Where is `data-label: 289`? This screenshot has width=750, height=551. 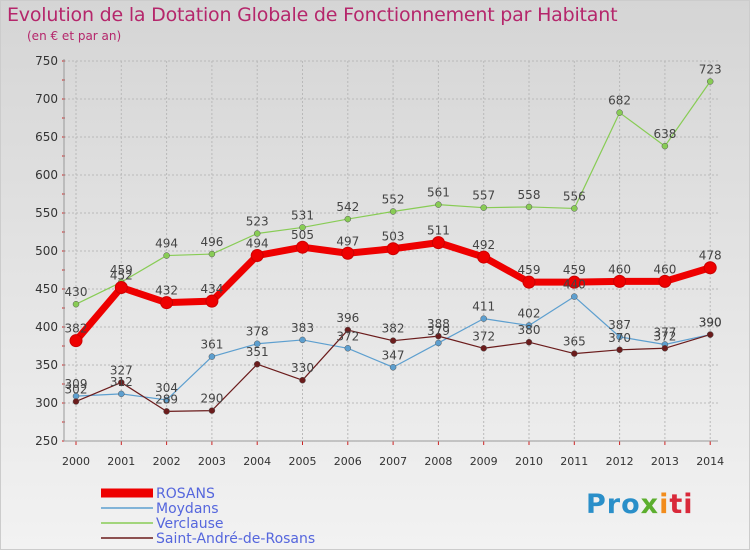 data-label: 289 is located at coordinates (166, 399).